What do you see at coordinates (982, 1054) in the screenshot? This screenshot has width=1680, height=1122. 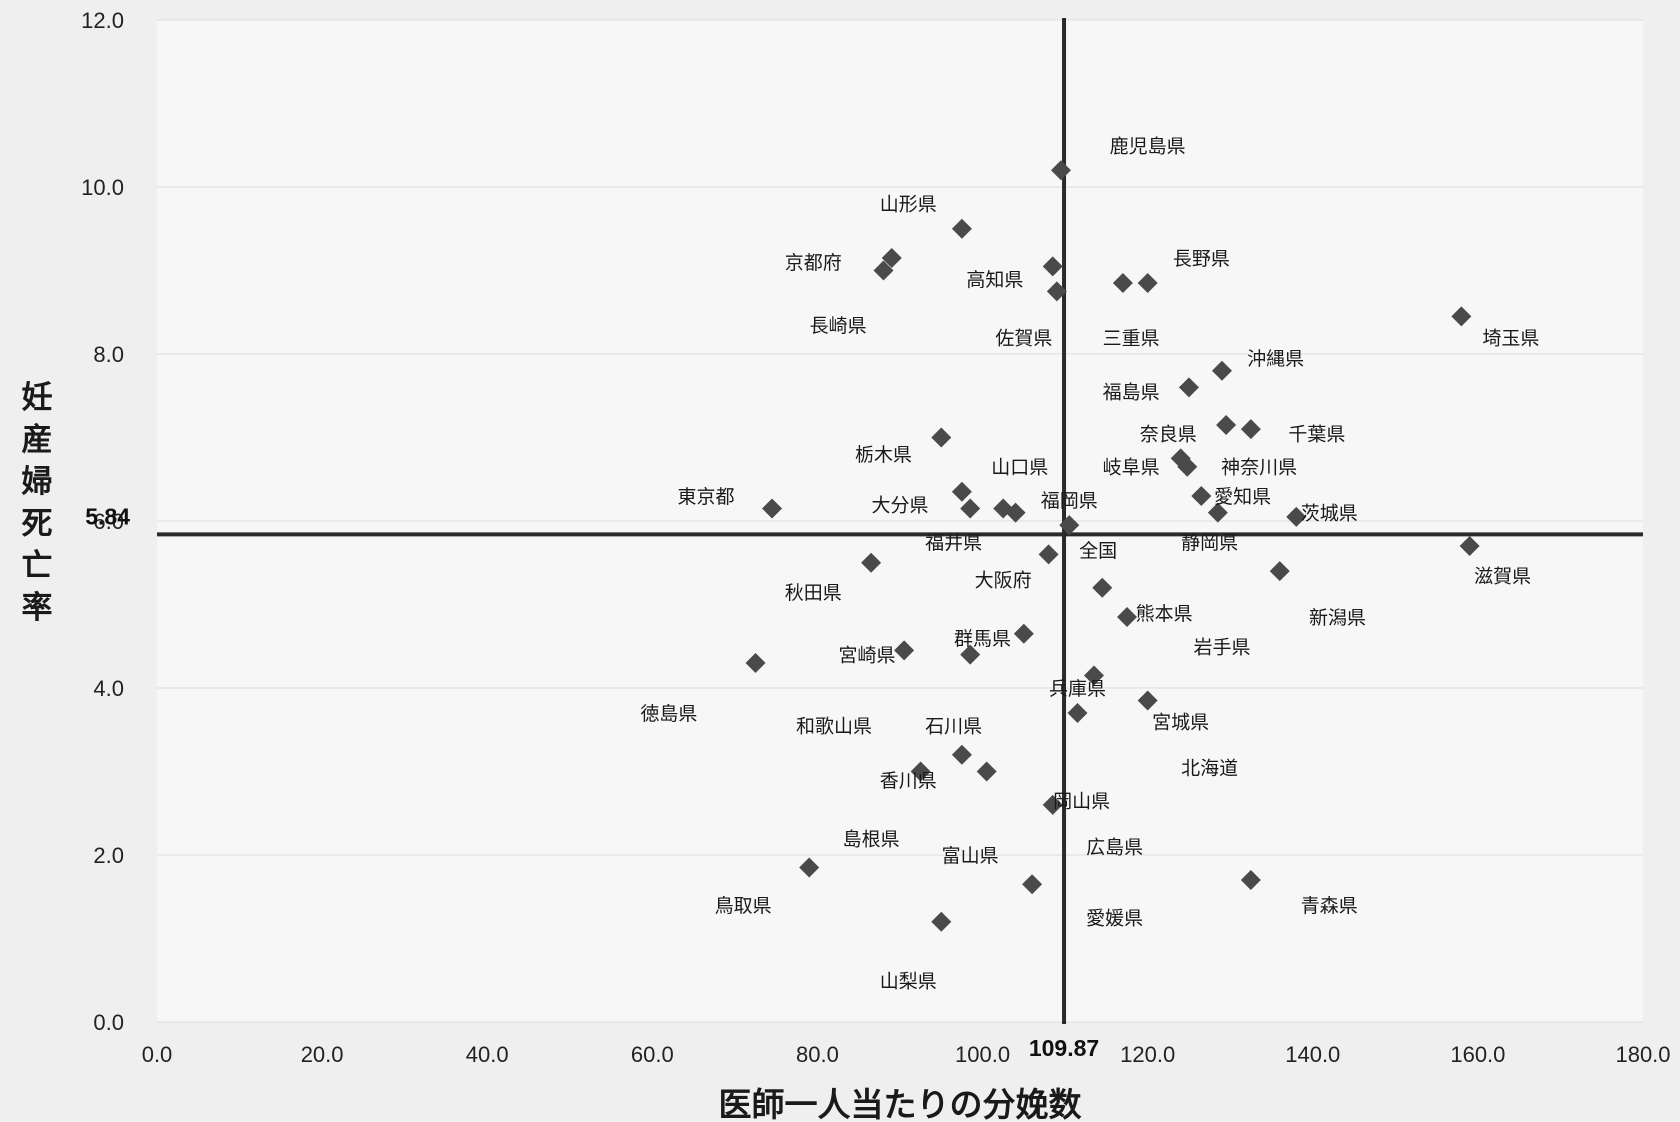 I see `x-tick-label: 100.0` at bounding box center [982, 1054].